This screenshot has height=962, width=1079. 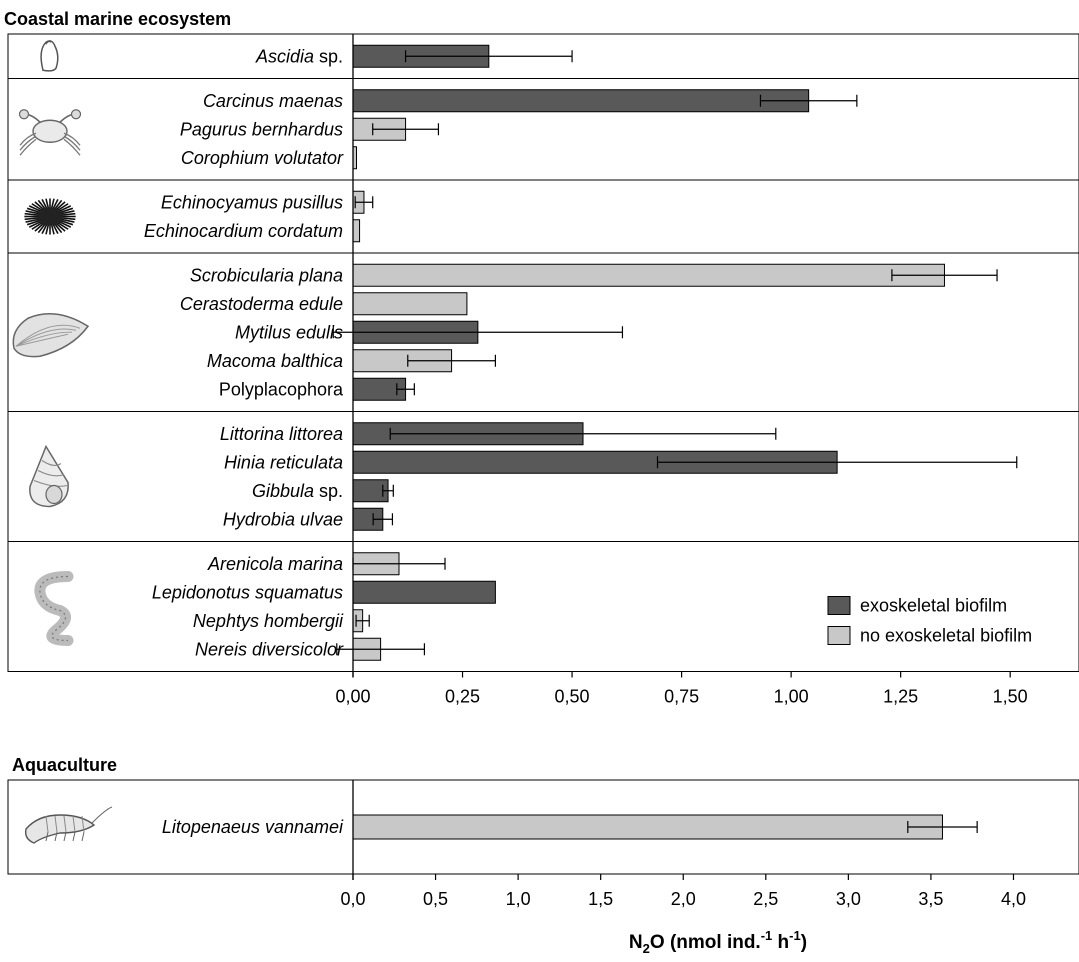 What do you see at coordinates (648, 275) in the screenshot?
I see `bar-scrobicularia-plana` at bounding box center [648, 275].